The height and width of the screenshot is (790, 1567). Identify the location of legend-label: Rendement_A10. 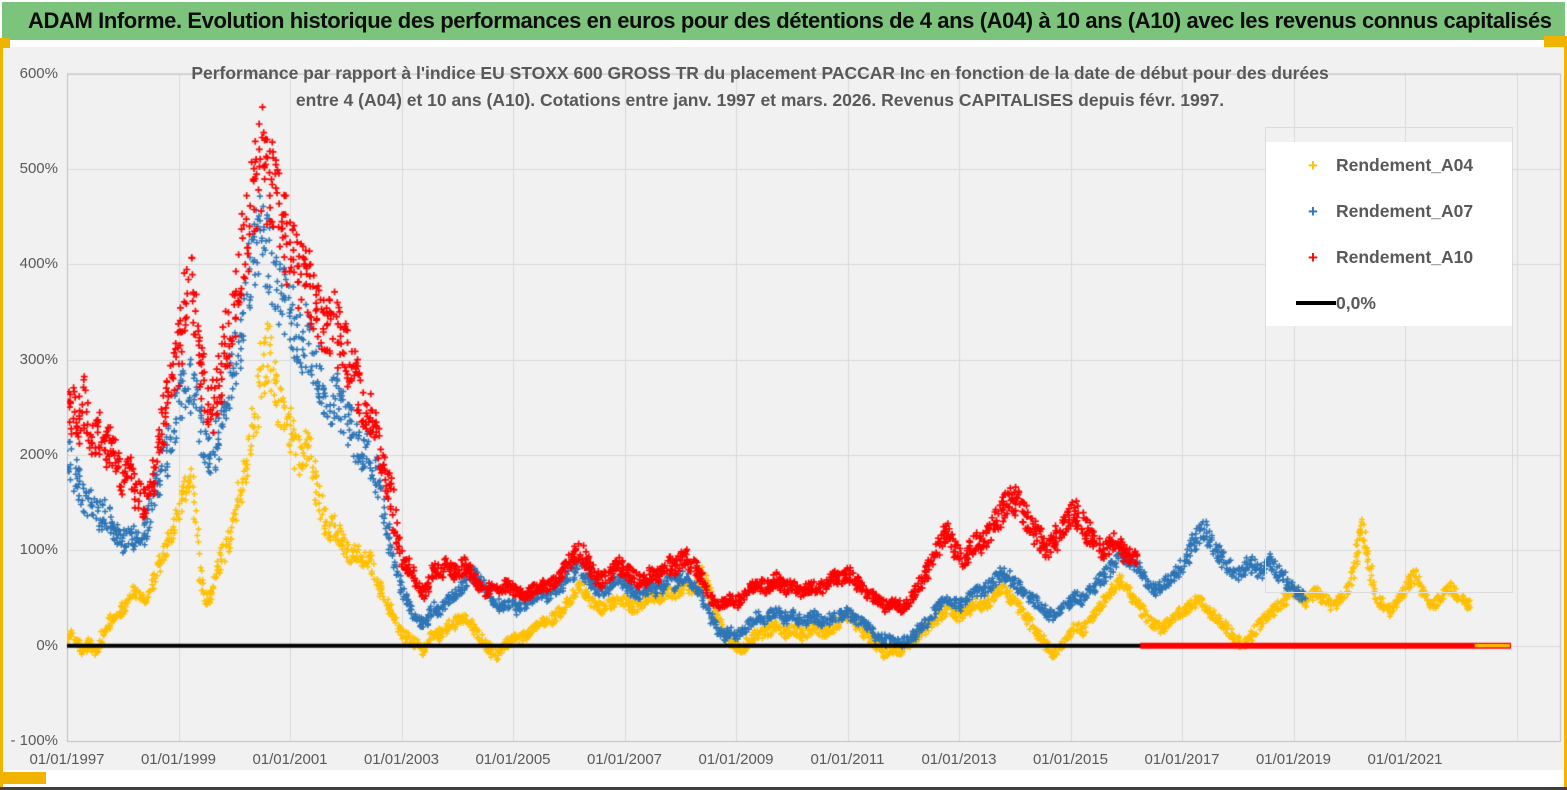
(1405, 256).